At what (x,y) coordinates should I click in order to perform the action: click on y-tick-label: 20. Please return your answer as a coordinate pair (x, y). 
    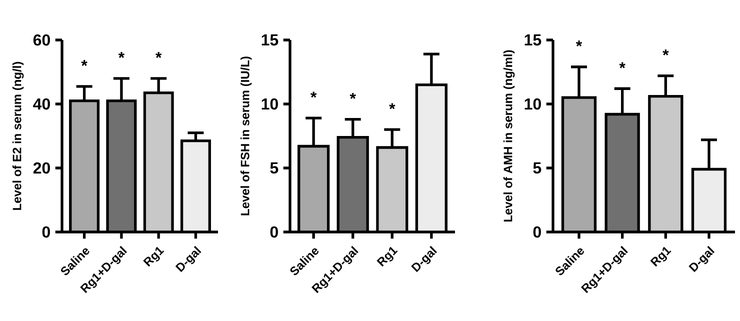
    Looking at the image, I should click on (41, 168).